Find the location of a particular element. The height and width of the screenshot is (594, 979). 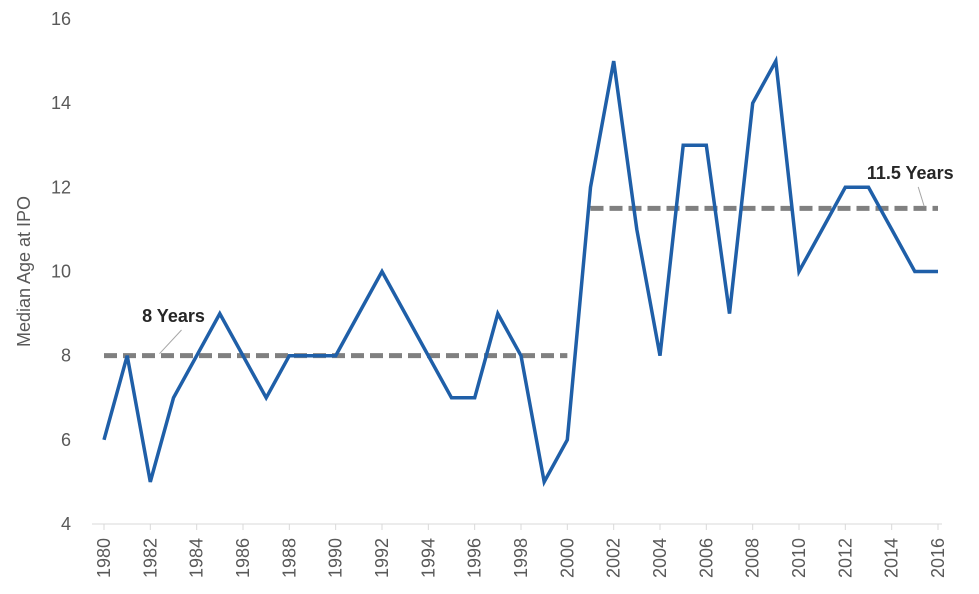

x-tick-label: 2014 is located at coordinates (892, 558).